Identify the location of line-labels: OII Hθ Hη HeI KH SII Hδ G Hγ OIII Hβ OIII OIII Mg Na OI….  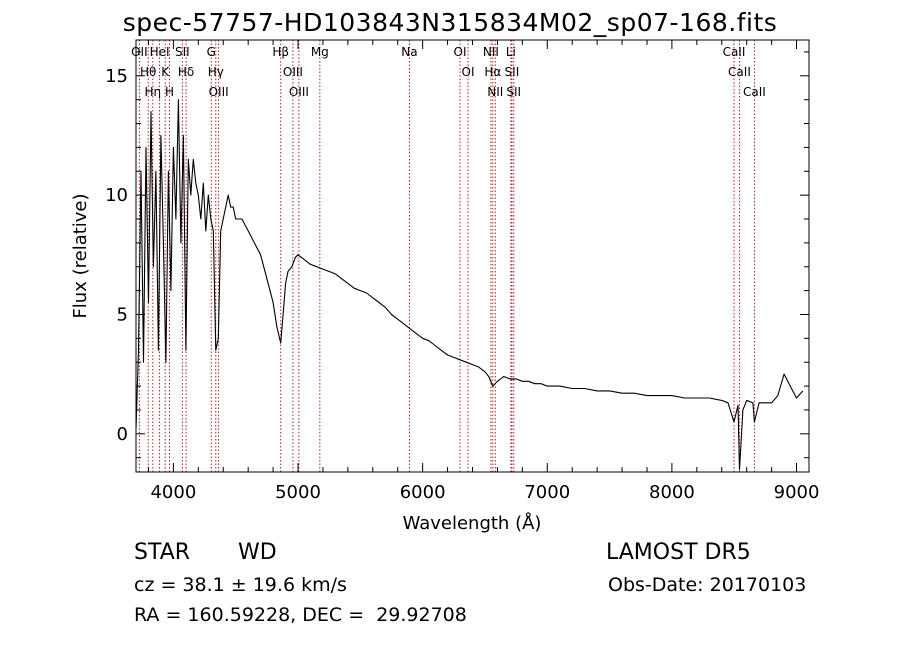
(448, 72).